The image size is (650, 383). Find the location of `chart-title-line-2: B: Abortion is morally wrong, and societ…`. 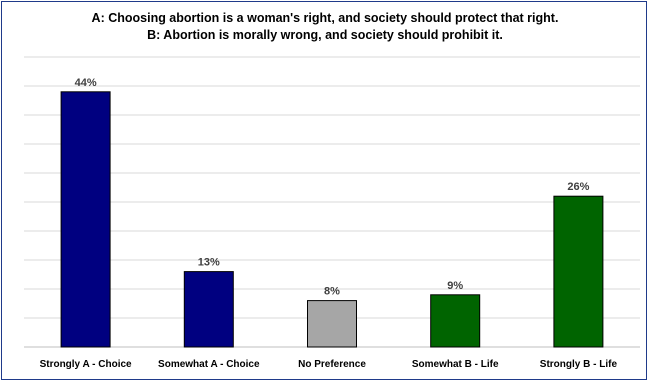

chart-title-line-2: B: Abortion is morally wrong, and societ… is located at coordinates (325, 35).